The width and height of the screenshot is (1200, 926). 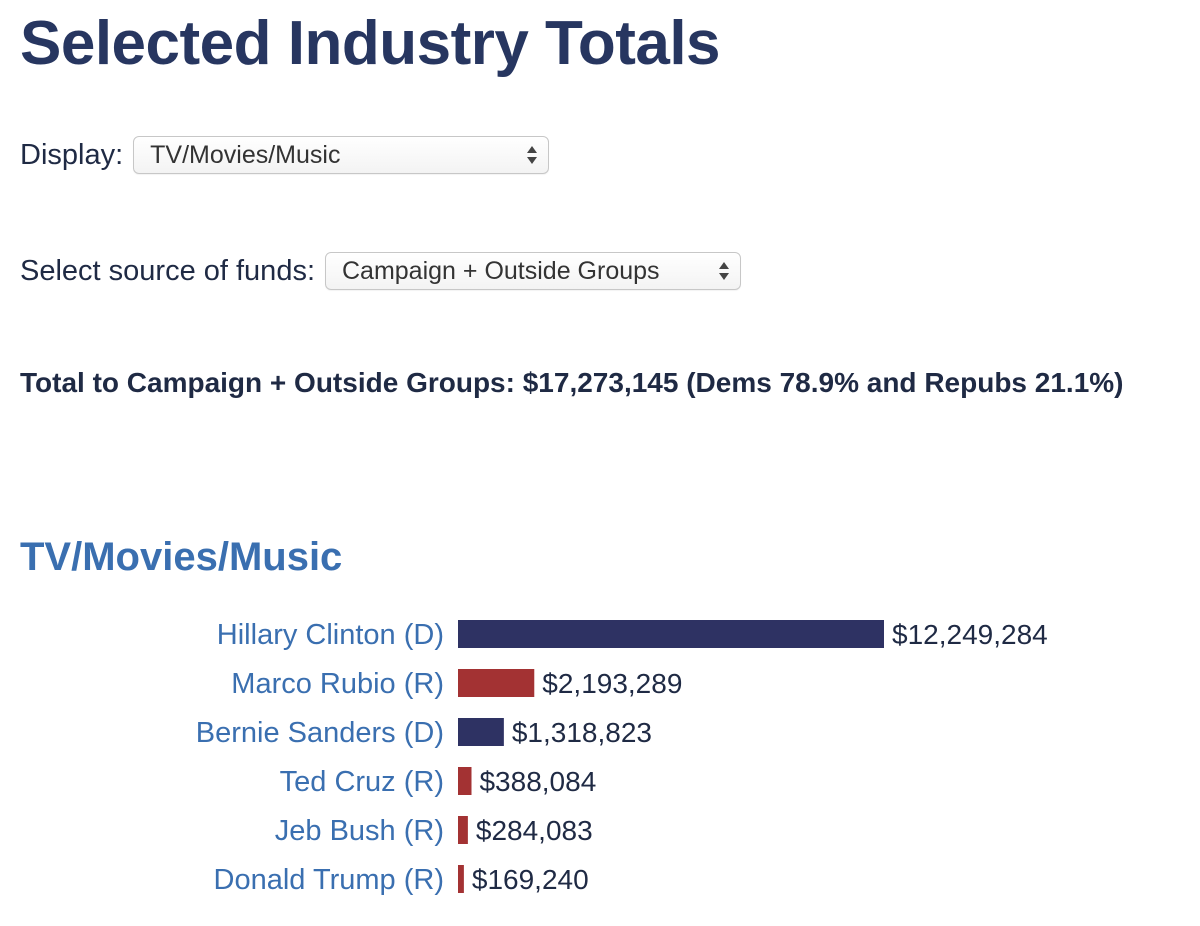 I want to click on candidate-link-jeb-bush: Jeb Bush (R), so click(x=359, y=831).